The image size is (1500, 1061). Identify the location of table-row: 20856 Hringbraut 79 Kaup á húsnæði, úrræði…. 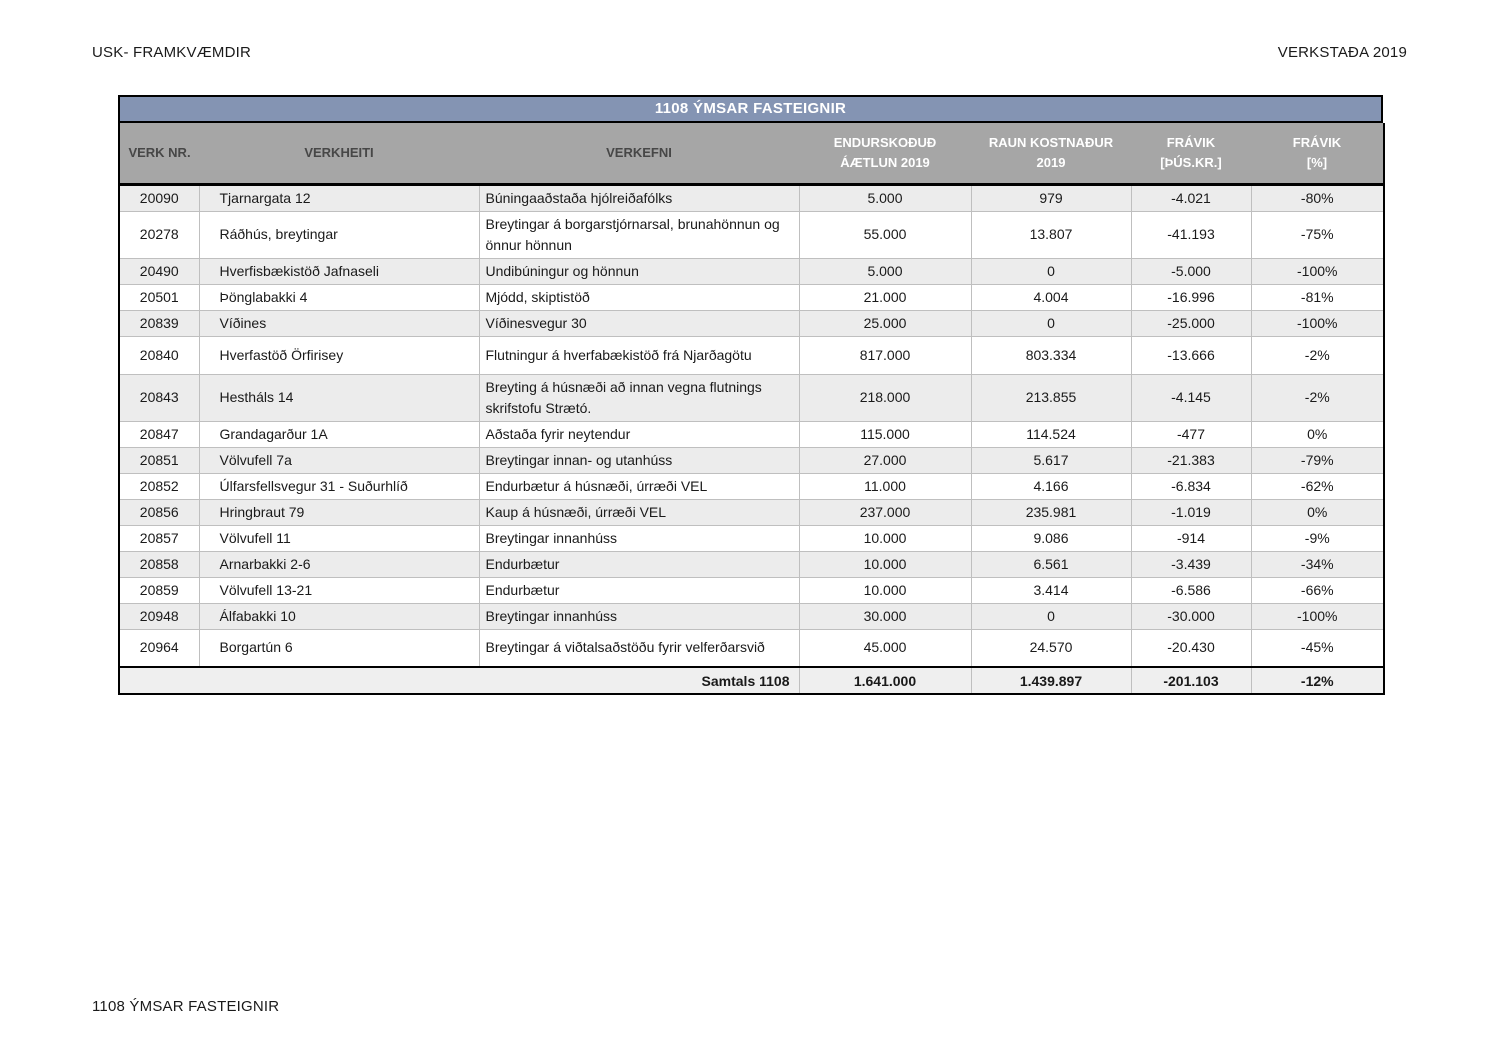
(751, 511).